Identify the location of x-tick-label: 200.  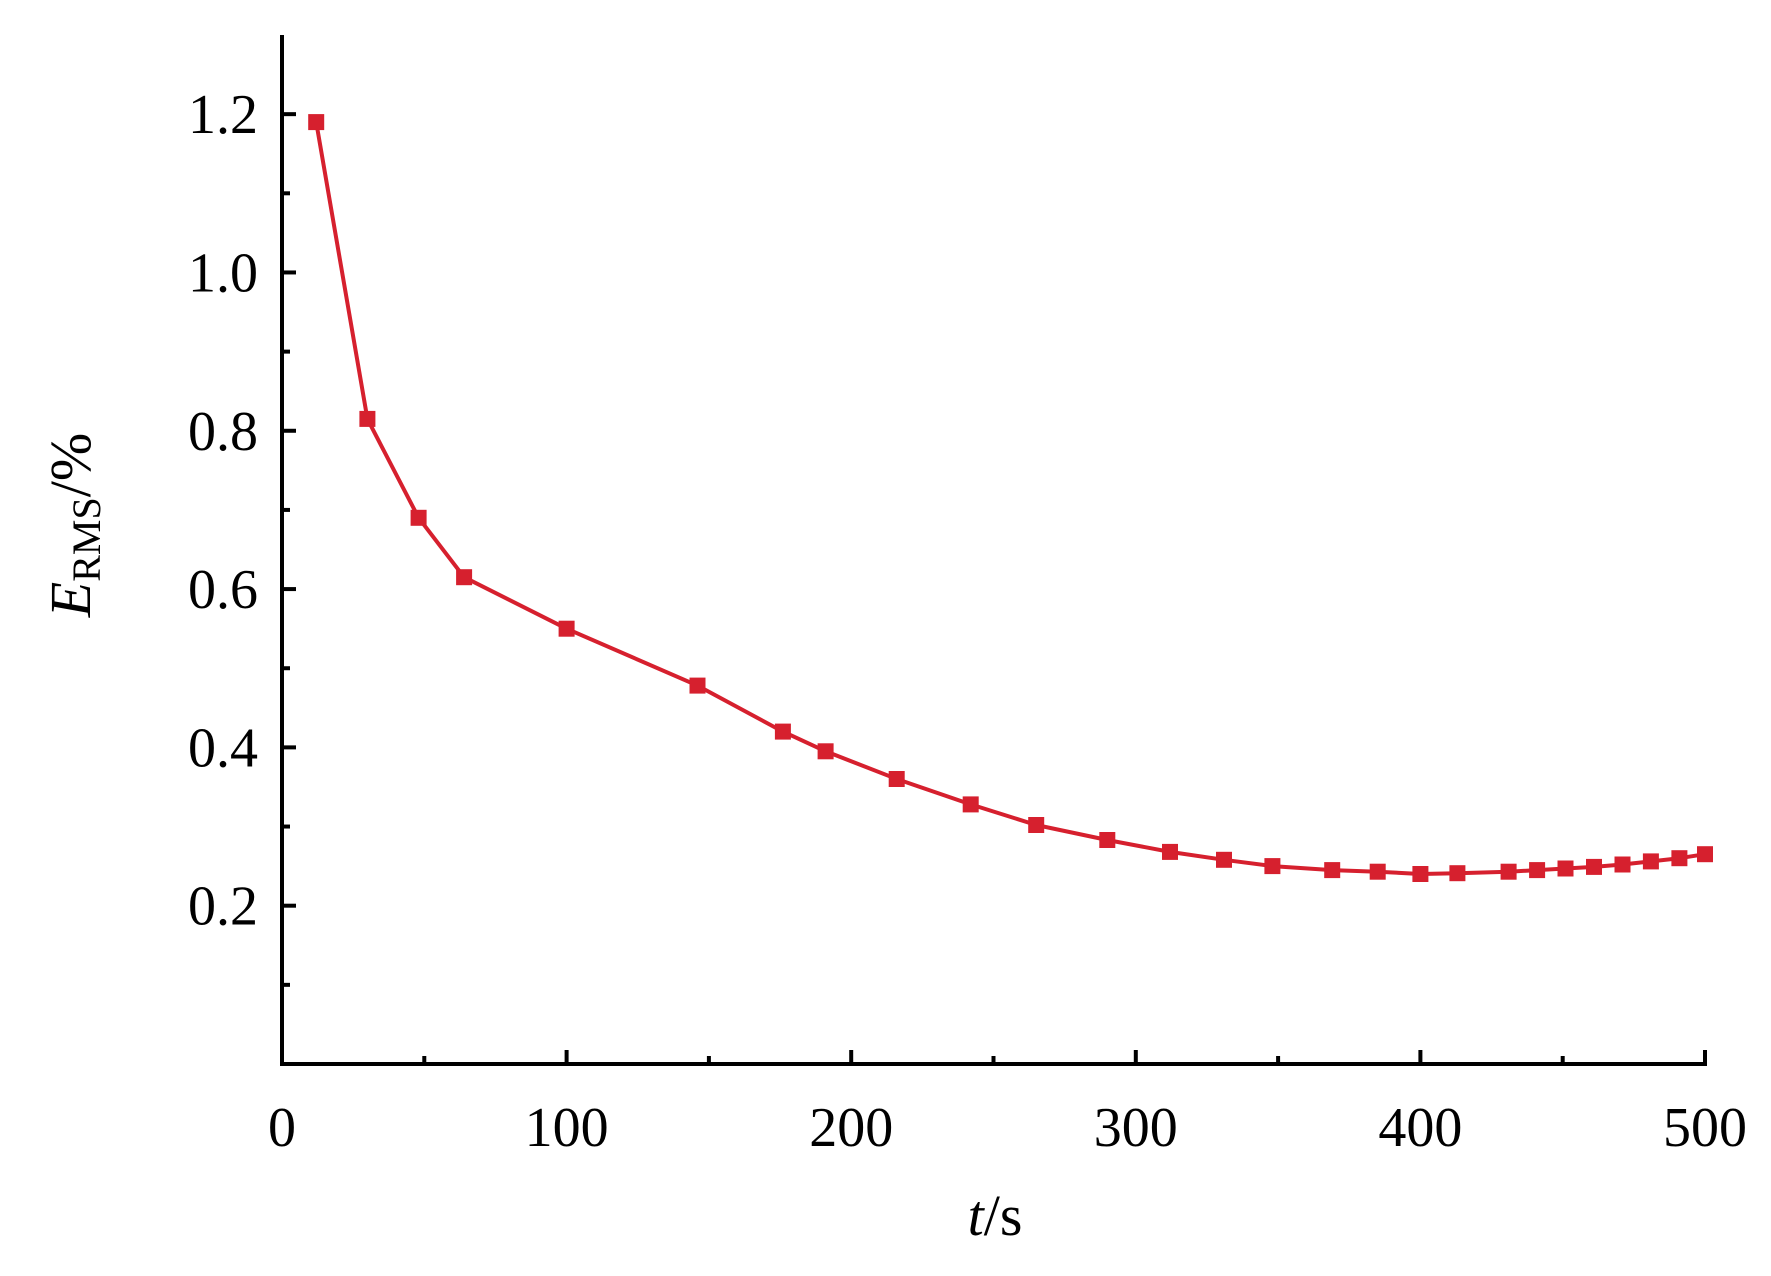
(851, 1128).